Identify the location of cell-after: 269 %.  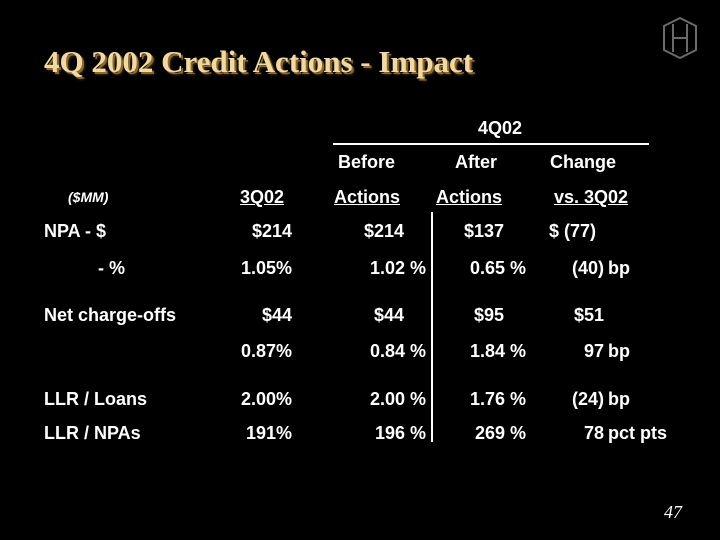
(500, 433).